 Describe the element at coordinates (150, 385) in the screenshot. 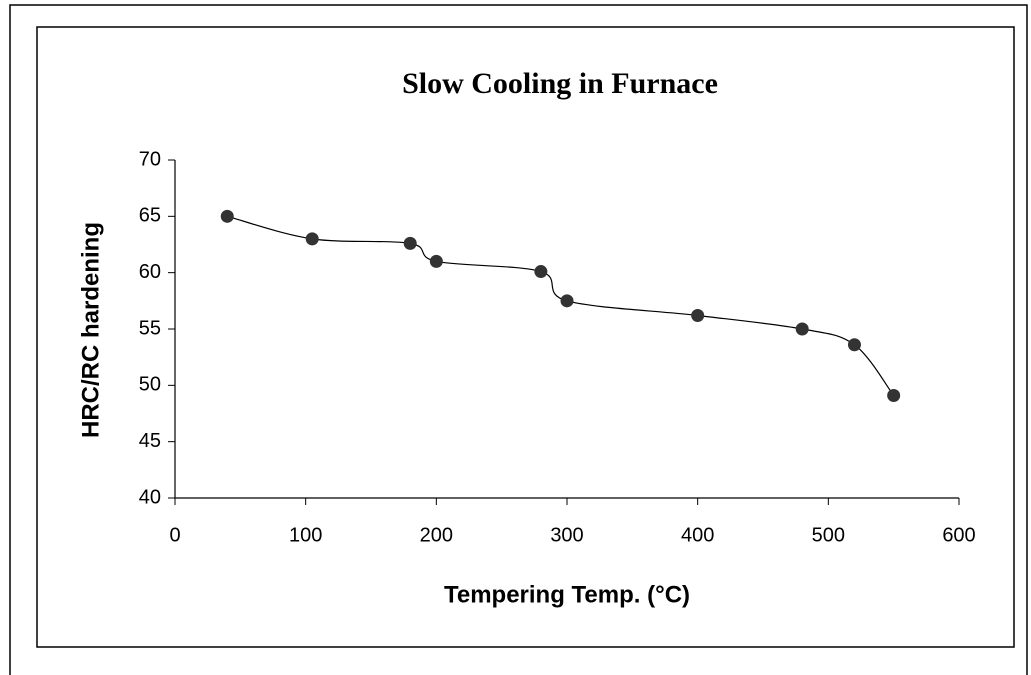

I see `y-tick-label: 50` at that location.